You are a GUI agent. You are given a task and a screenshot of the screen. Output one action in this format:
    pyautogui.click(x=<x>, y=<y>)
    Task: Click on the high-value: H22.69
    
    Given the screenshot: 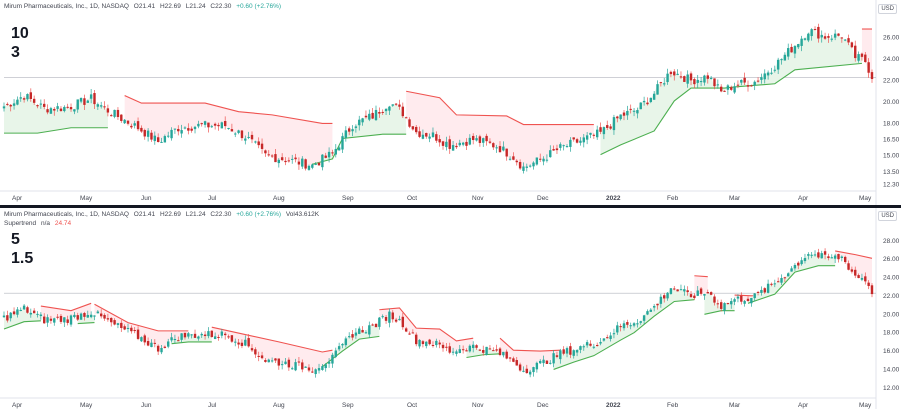 What is the action you would take?
    pyautogui.click(x=170, y=214)
    